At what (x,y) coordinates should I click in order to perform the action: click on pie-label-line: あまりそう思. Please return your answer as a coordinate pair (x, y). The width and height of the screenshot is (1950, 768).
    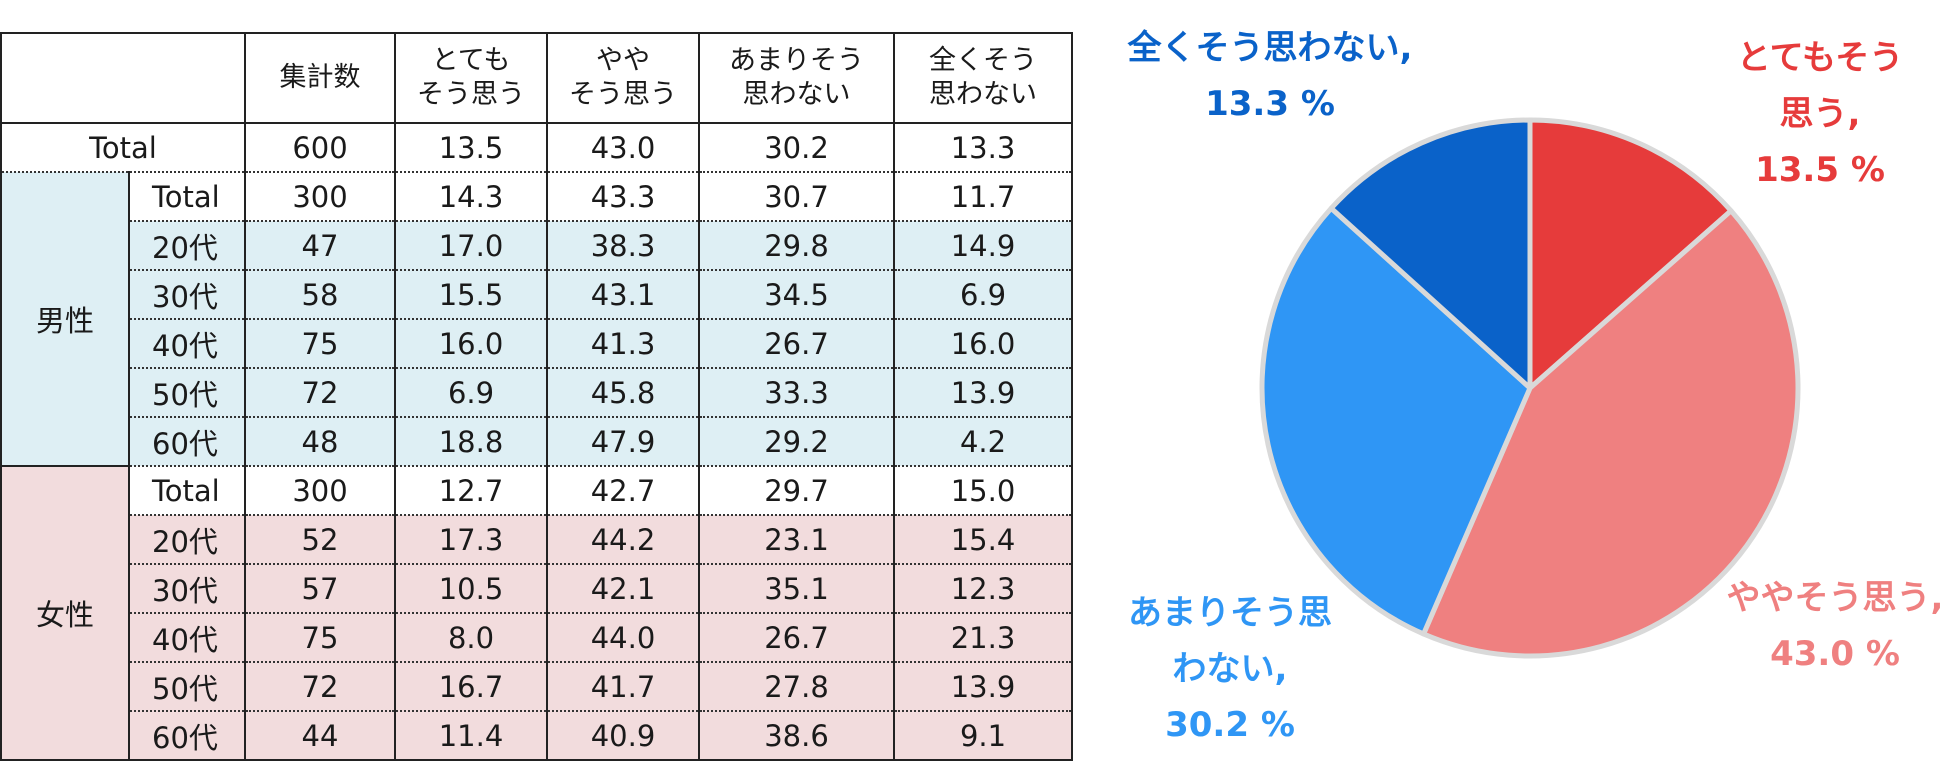
    Looking at the image, I should click on (1230, 613).